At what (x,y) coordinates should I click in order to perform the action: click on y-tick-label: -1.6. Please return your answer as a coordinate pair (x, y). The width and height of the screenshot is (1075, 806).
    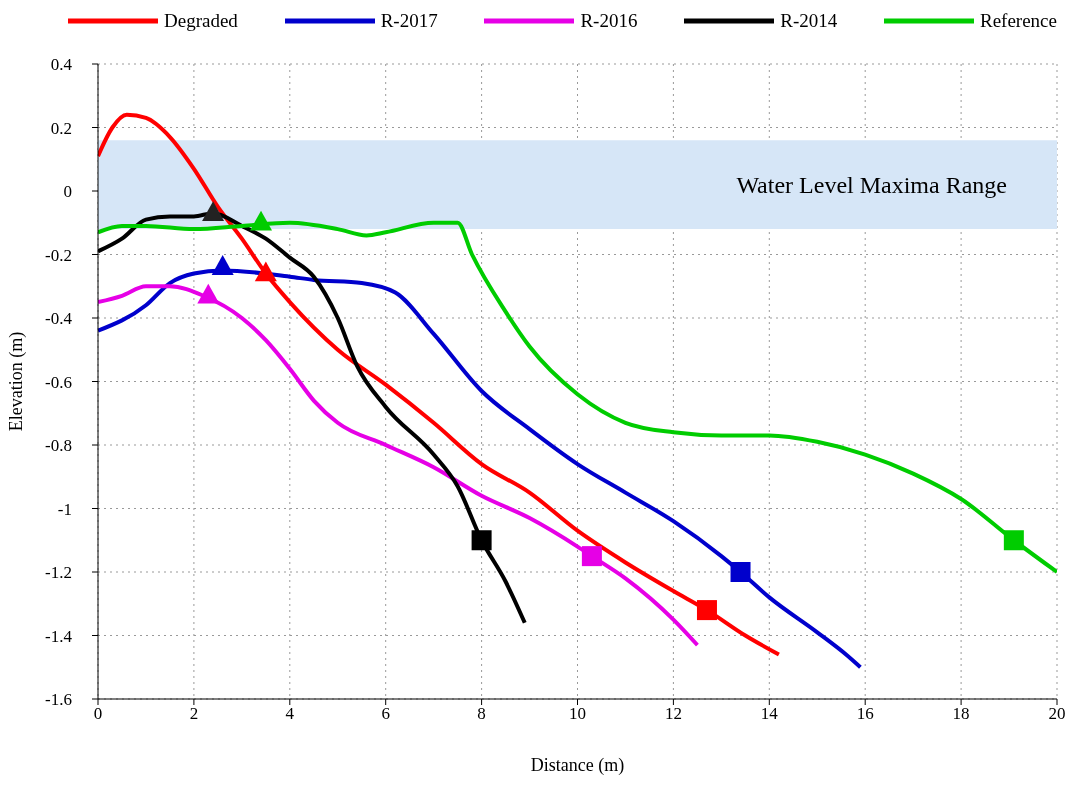
    Looking at the image, I should click on (58, 700).